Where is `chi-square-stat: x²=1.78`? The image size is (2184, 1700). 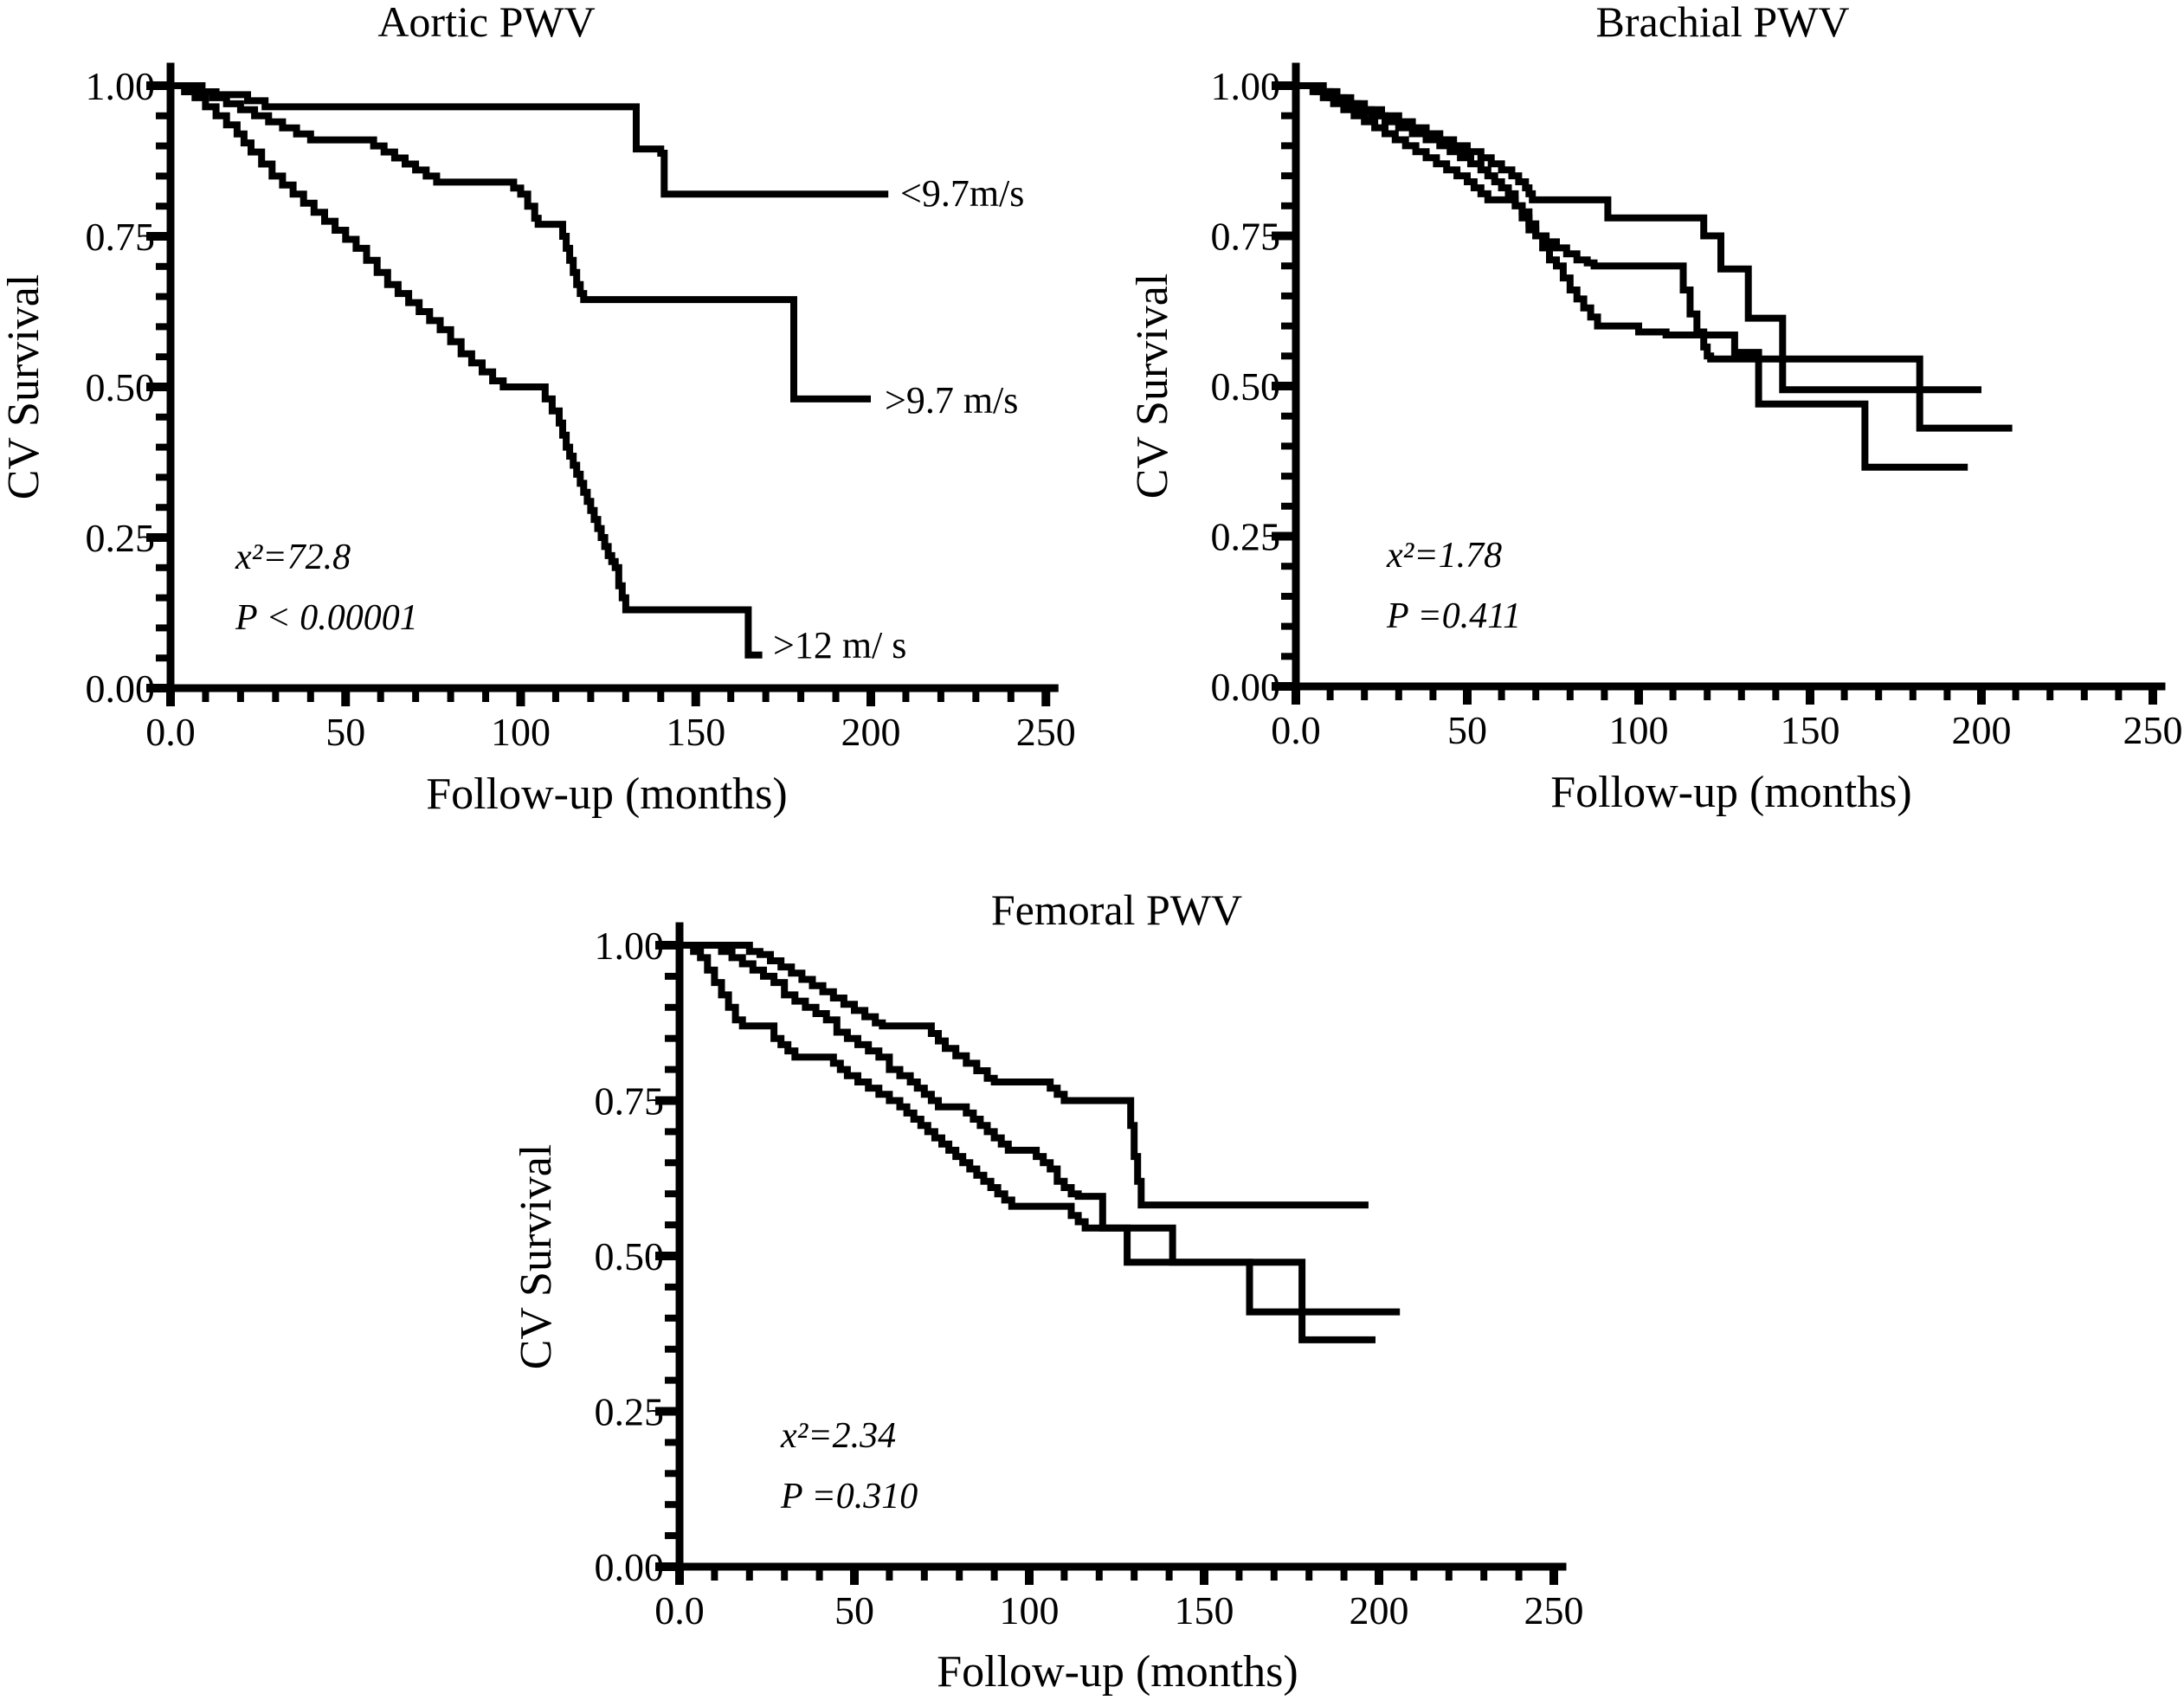 chi-square-stat: x²=1.78 is located at coordinates (1444, 556).